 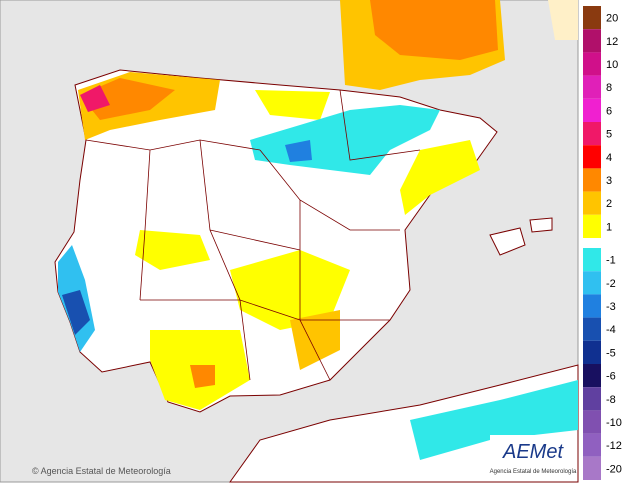 I want to click on region-very-hot, so click(x=95, y=98).